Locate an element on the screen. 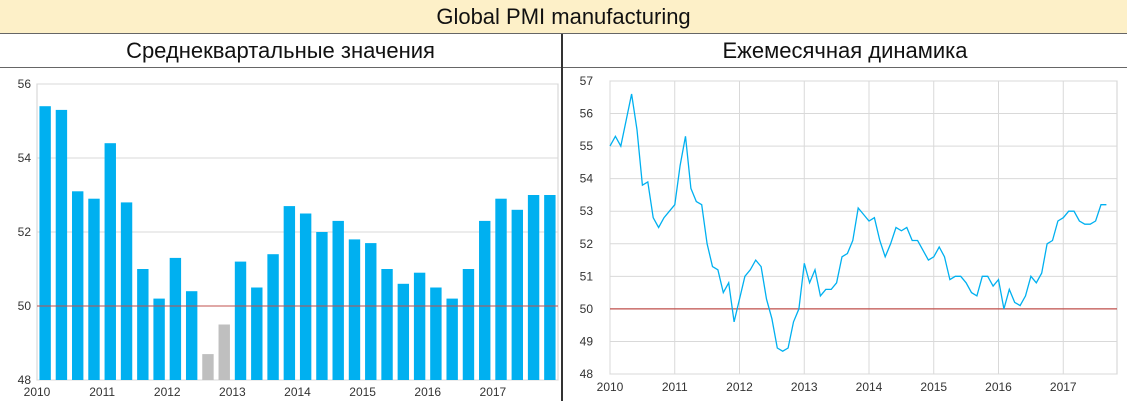 This screenshot has width=1127, height=401. left-panel-title: Среднеквартальные значения is located at coordinates (280, 51).